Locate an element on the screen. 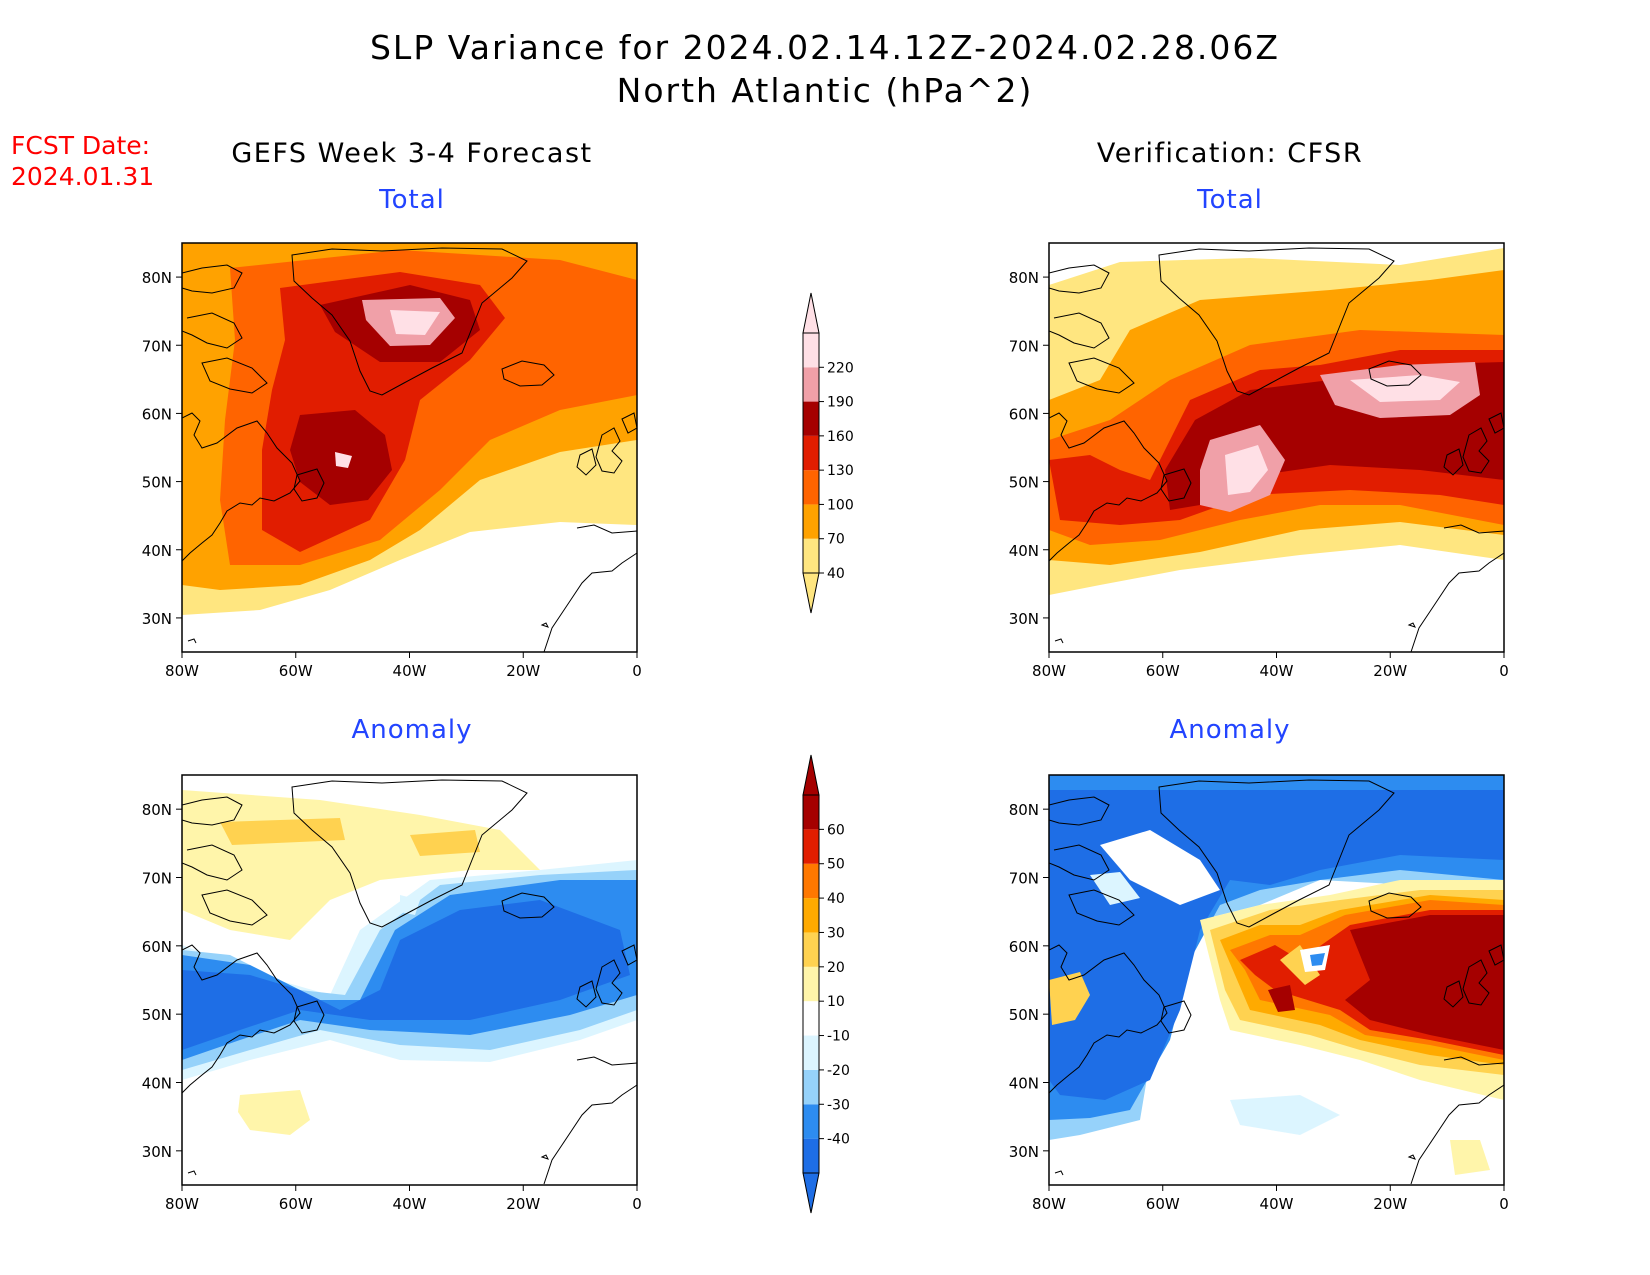  anomaly-colorbar-low-arrow is located at coordinates (811, 1193).